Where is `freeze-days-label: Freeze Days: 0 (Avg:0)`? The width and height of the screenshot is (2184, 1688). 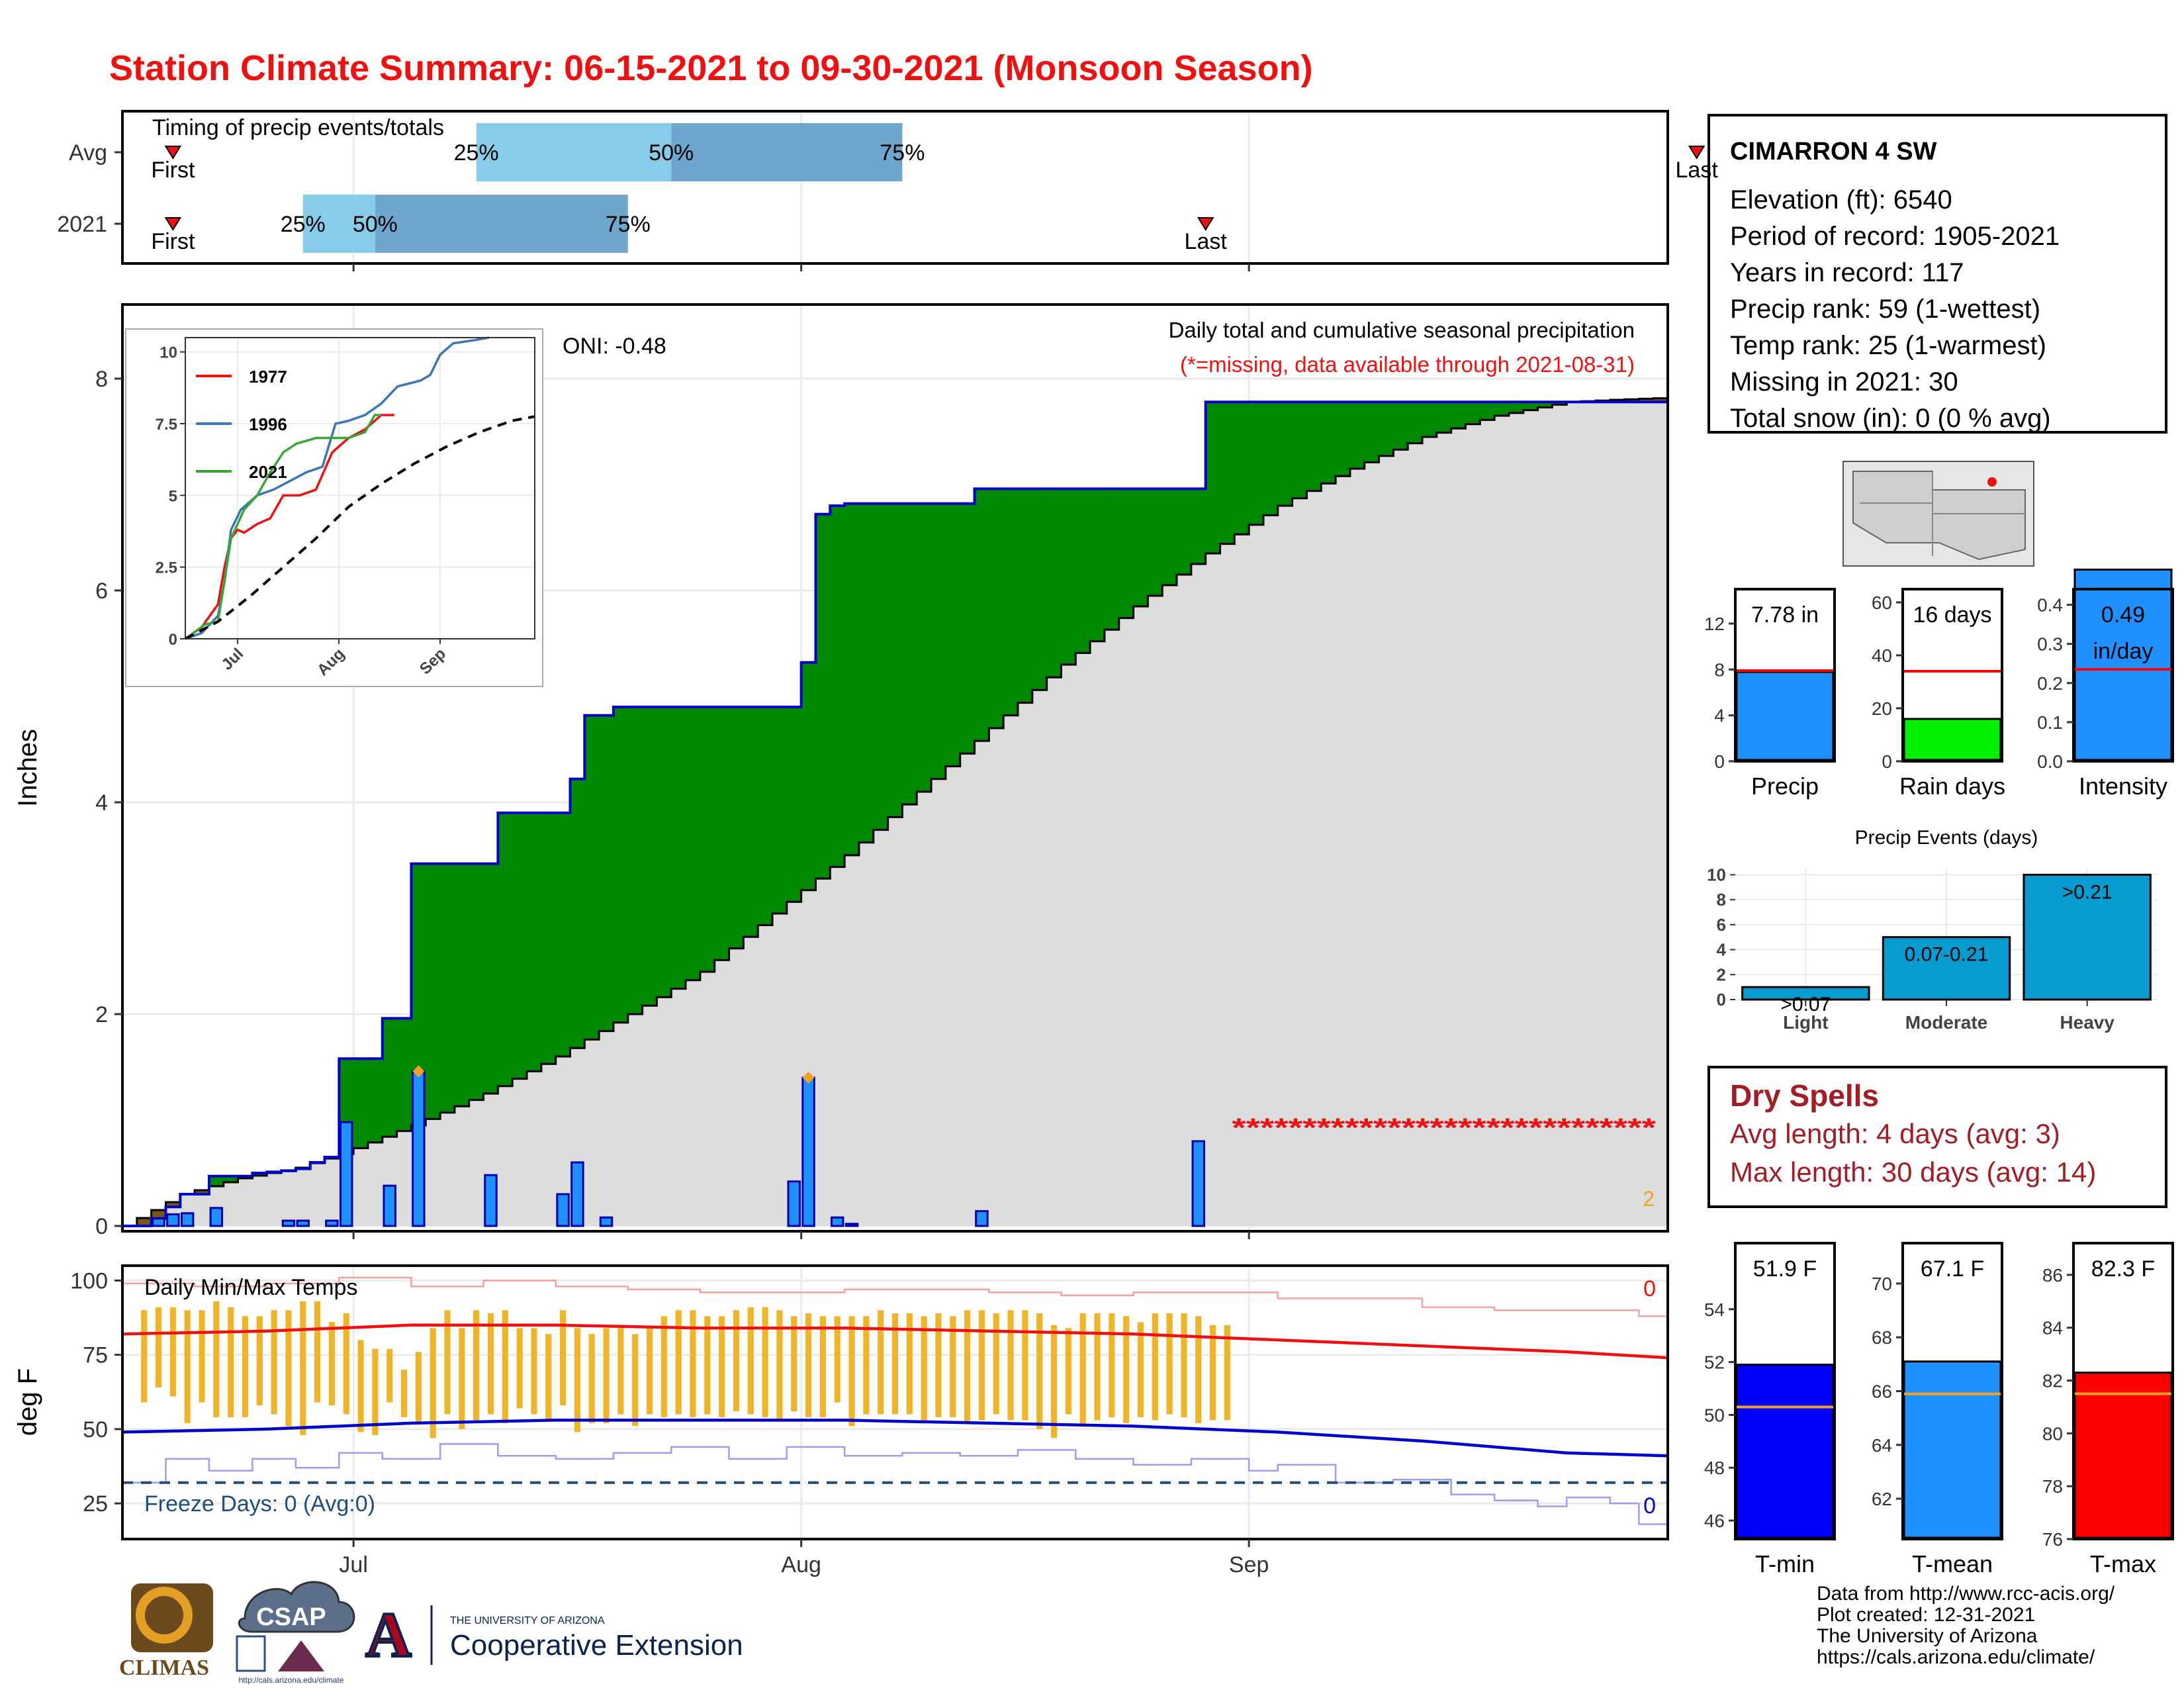
freeze-days-label: Freeze Days: 0 (Avg:0) is located at coordinates (259, 1504).